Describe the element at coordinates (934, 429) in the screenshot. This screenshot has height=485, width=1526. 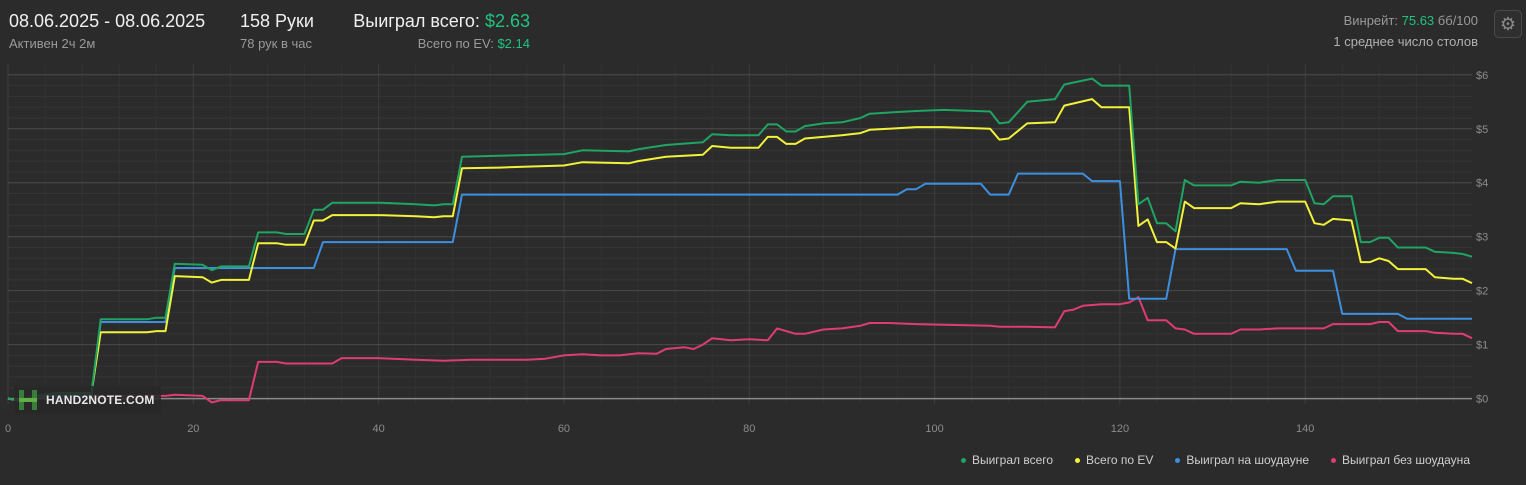
I see `x-tick-label: 100` at that location.